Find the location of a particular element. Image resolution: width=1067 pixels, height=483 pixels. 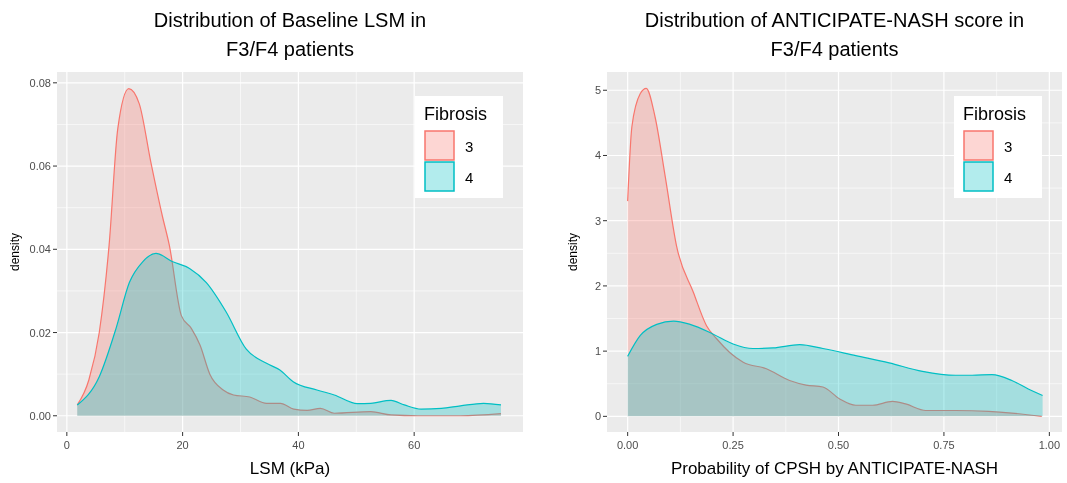

x-tick-label: 1.00 is located at coordinates (1049, 445).